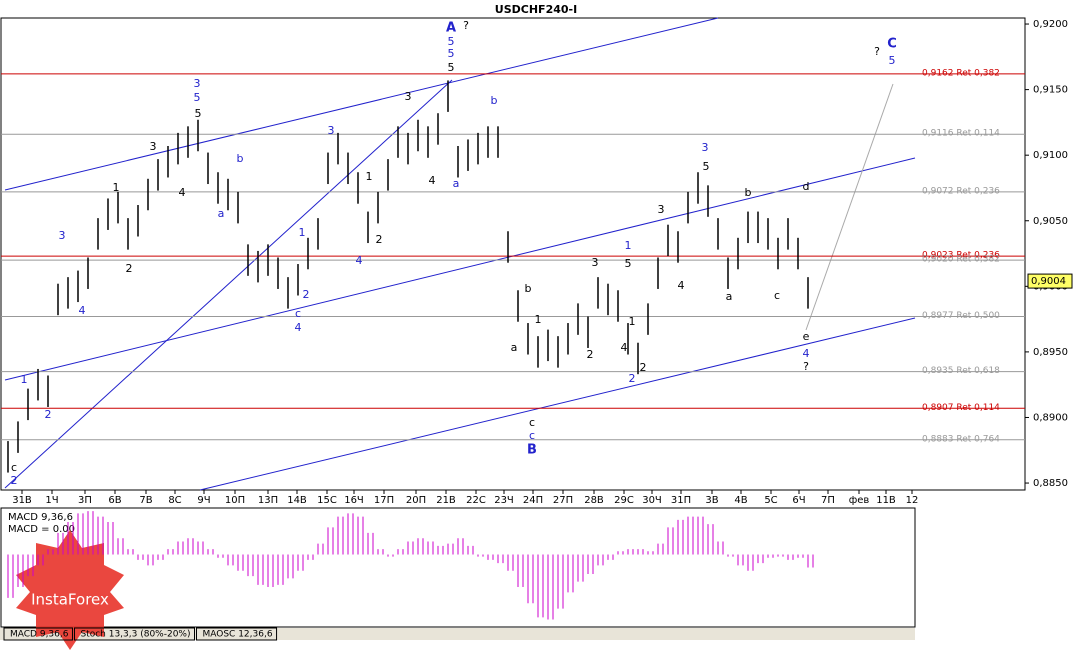 Image resolution: width=1073 pixels, height=657 pixels. Describe the element at coordinates (798, 500) in the screenshot. I see `x-tick-label: 6Ч` at that location.